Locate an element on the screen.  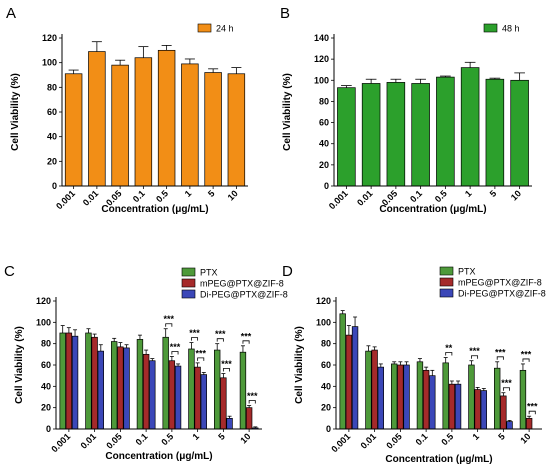
p3-bar-s0-c4 is located at coordinates (165, 383).